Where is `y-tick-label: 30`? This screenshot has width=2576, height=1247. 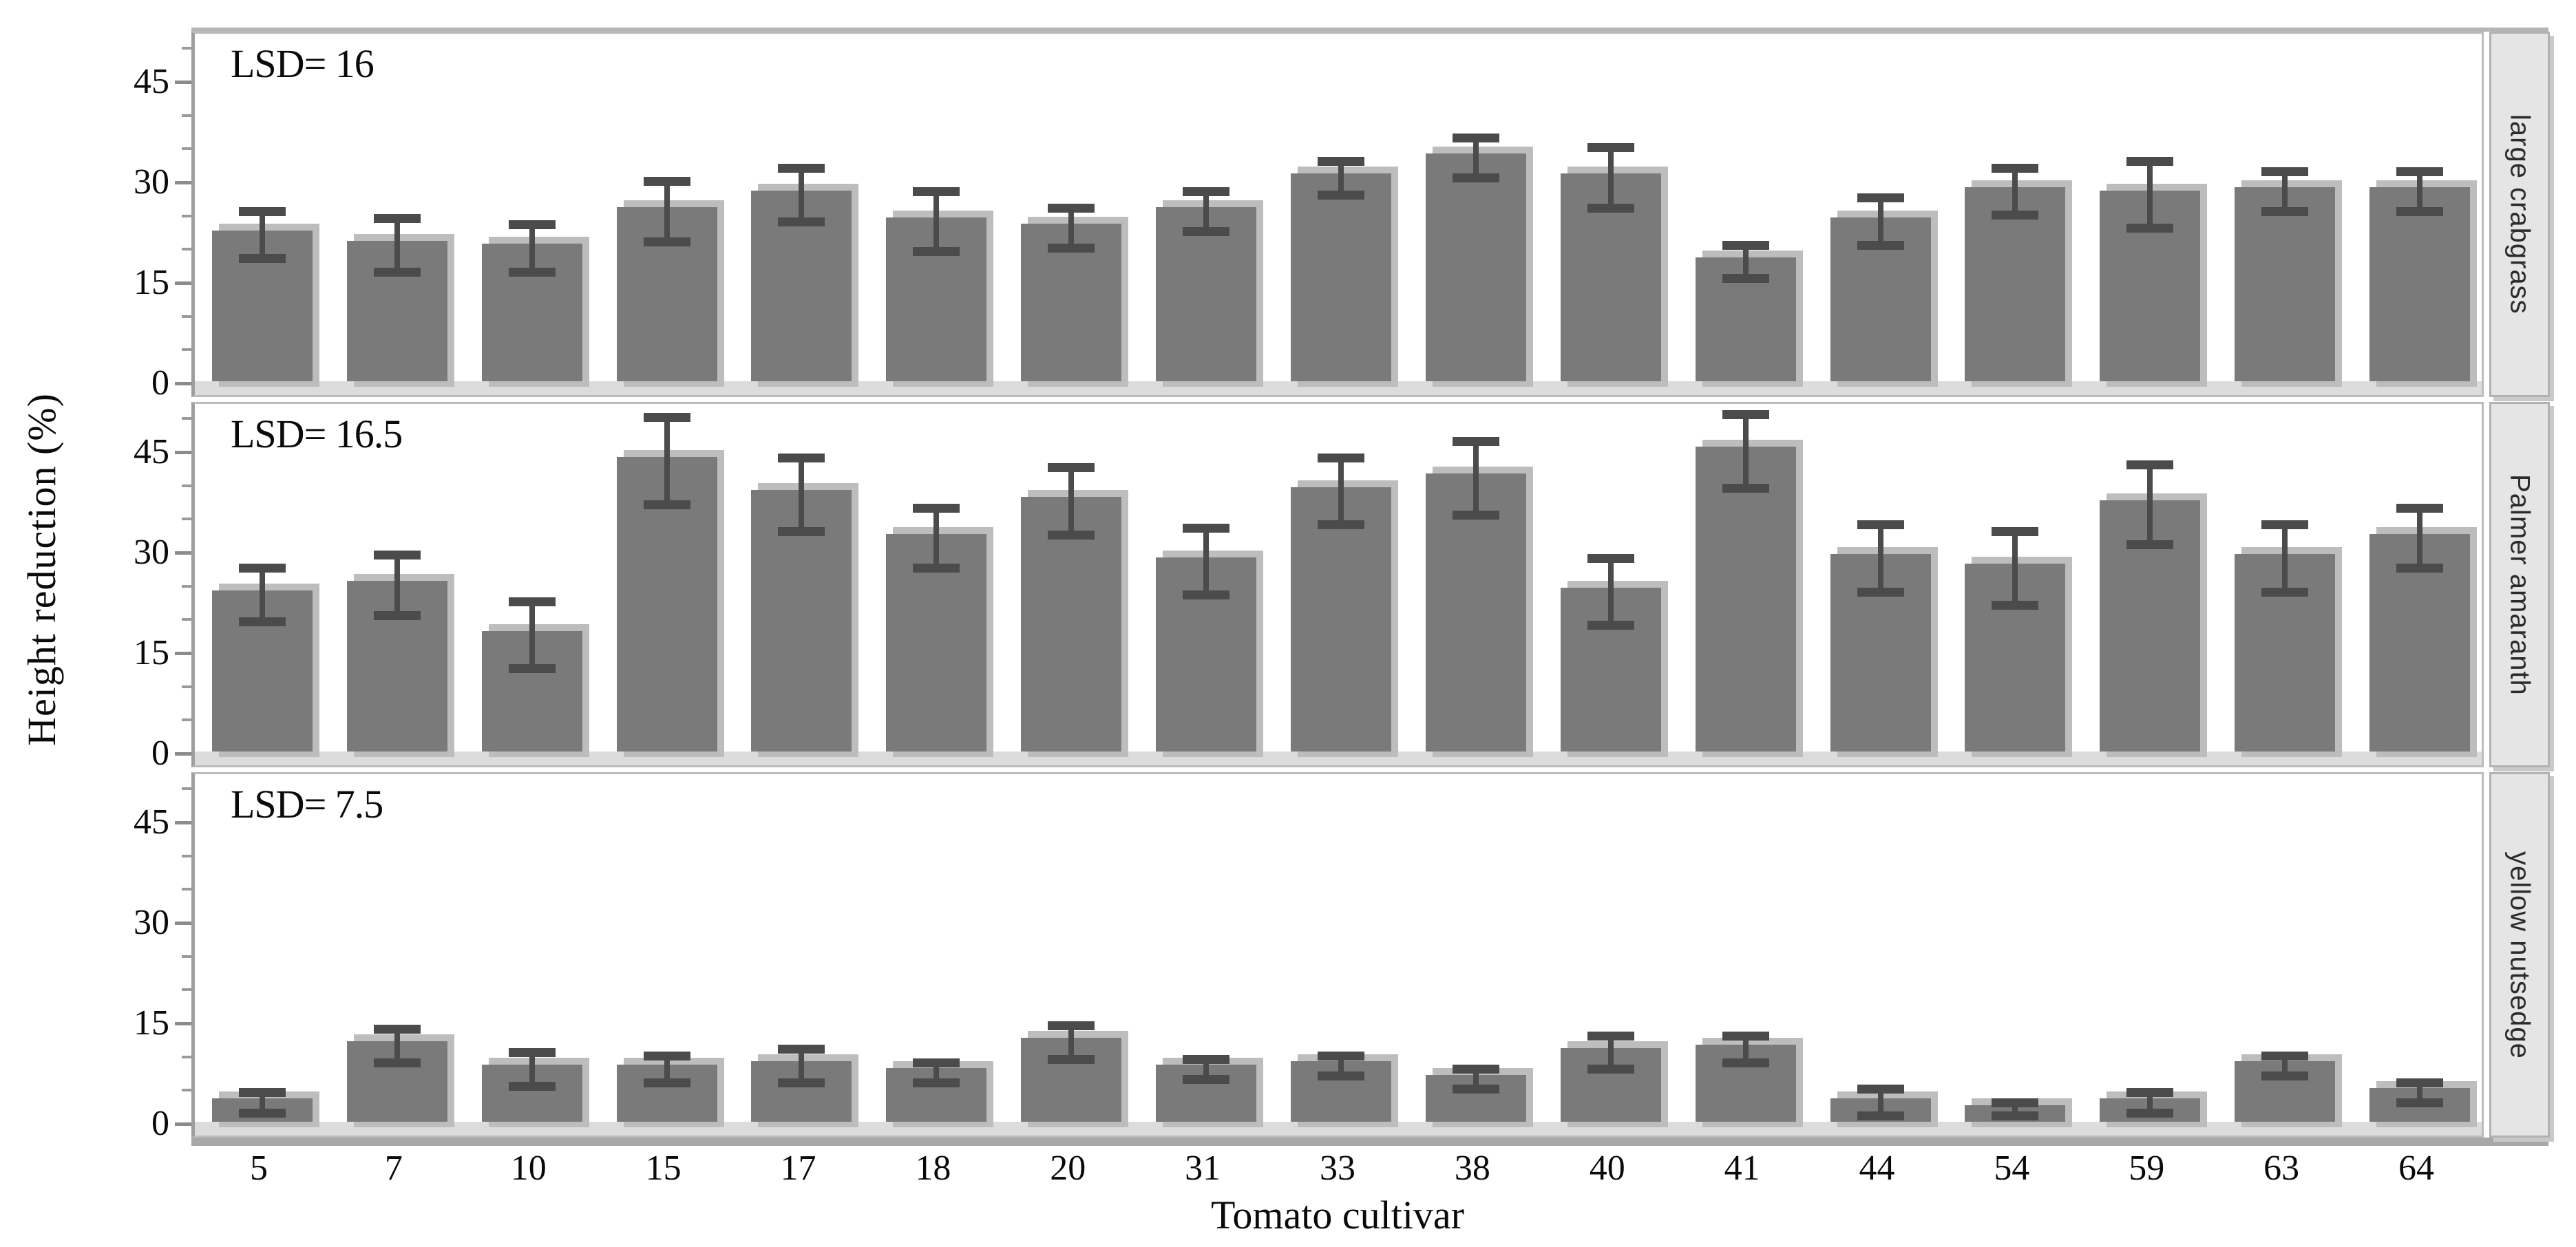
y-tick-label: 30 is located at coordinates (151, 182).